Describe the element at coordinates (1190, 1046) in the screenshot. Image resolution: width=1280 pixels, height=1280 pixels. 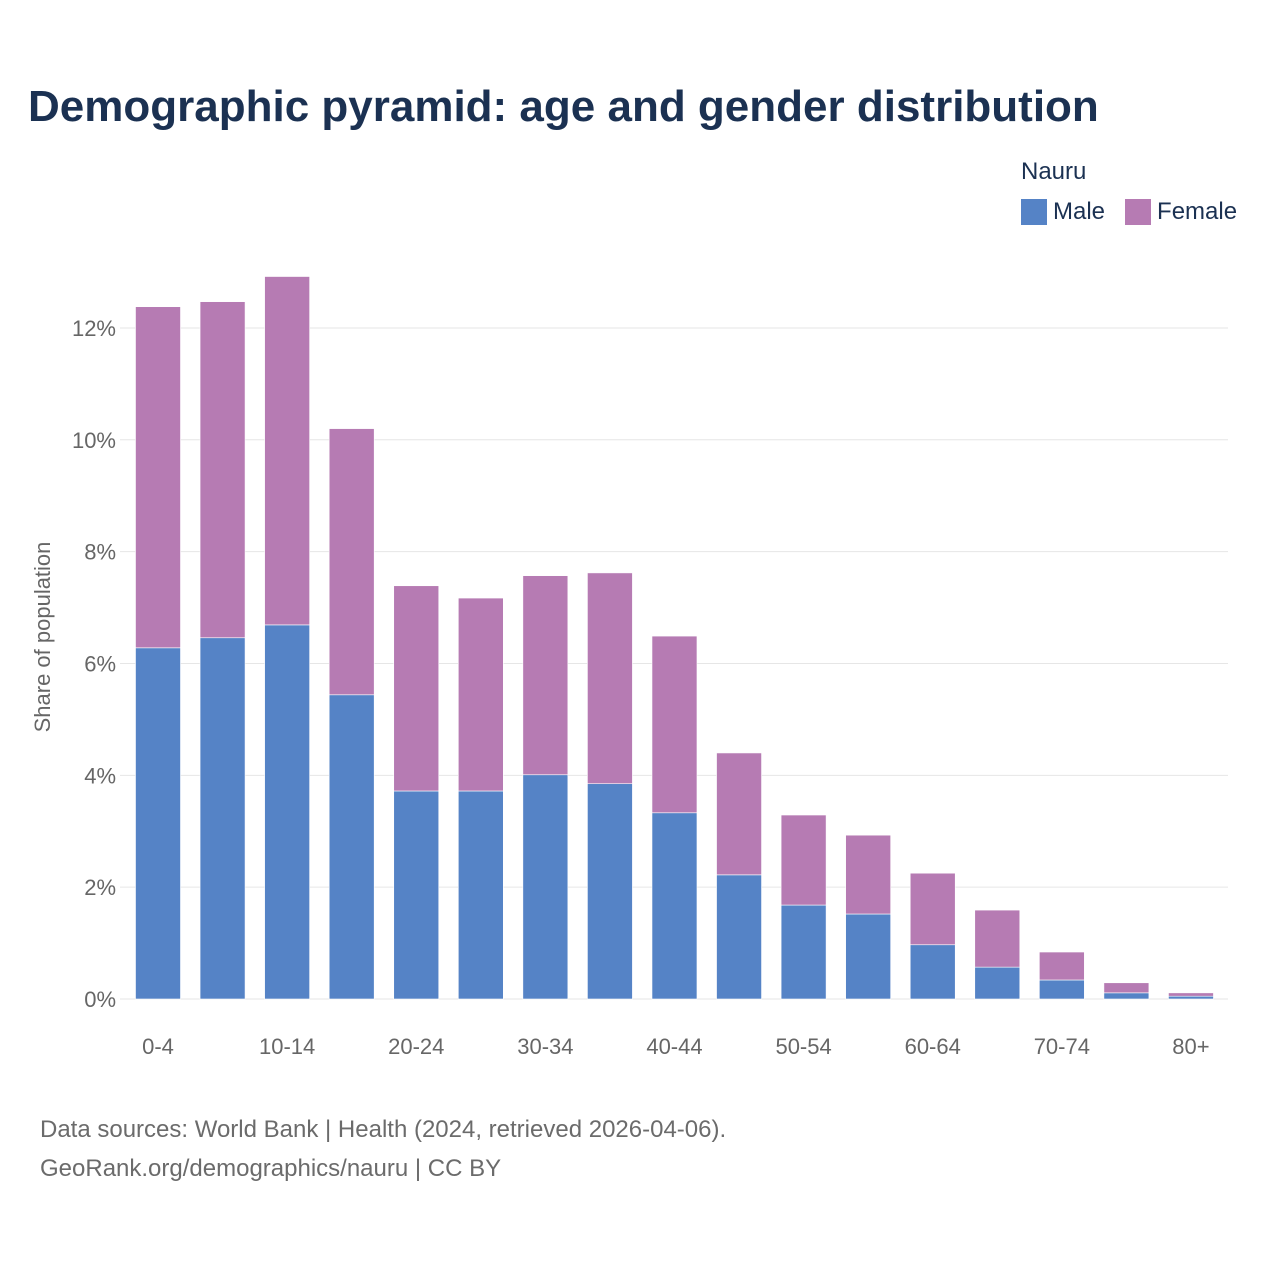
I see `x-tick-label: 80+` at that location.